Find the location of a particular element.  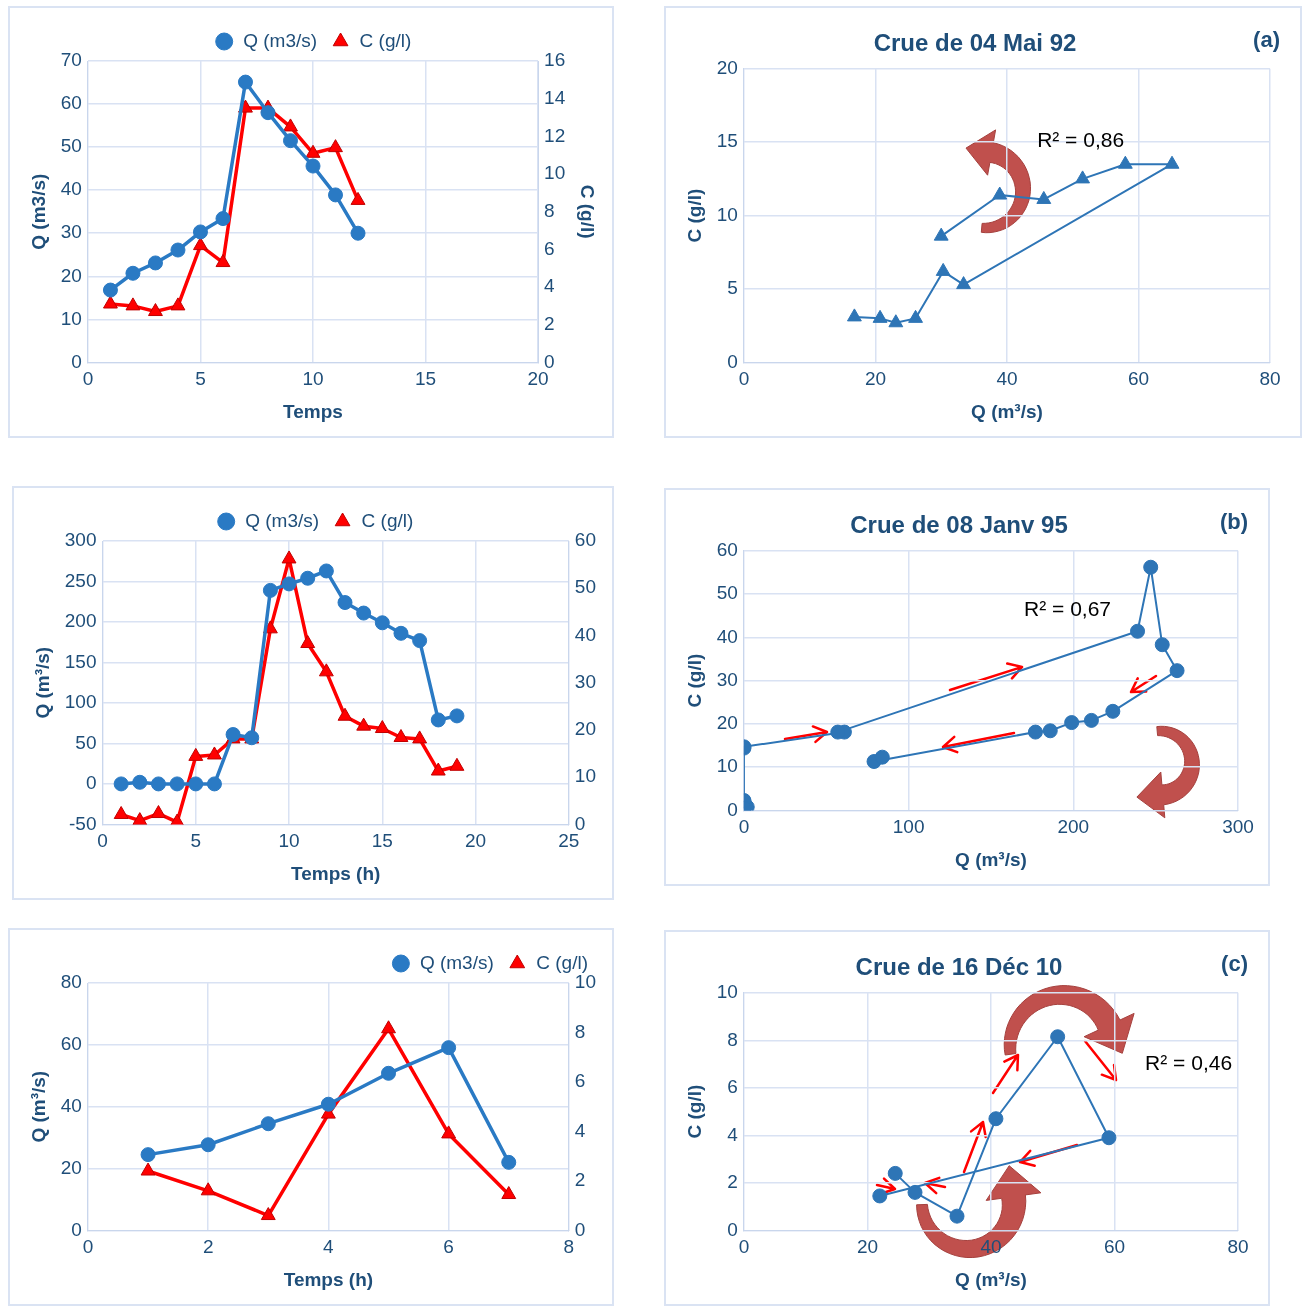

y-tick-label: -50 is located at coordinates (83, 823).